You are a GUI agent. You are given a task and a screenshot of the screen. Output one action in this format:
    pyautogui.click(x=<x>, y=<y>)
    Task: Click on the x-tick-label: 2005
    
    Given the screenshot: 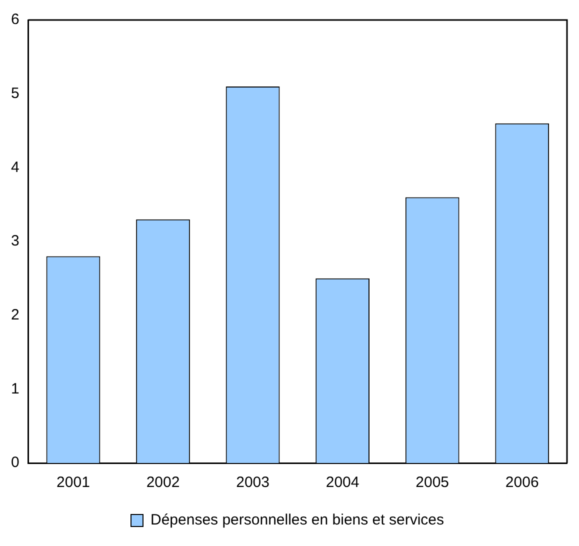 What is the action you would take?
    pyautogui.click(x=433, y=483)
    